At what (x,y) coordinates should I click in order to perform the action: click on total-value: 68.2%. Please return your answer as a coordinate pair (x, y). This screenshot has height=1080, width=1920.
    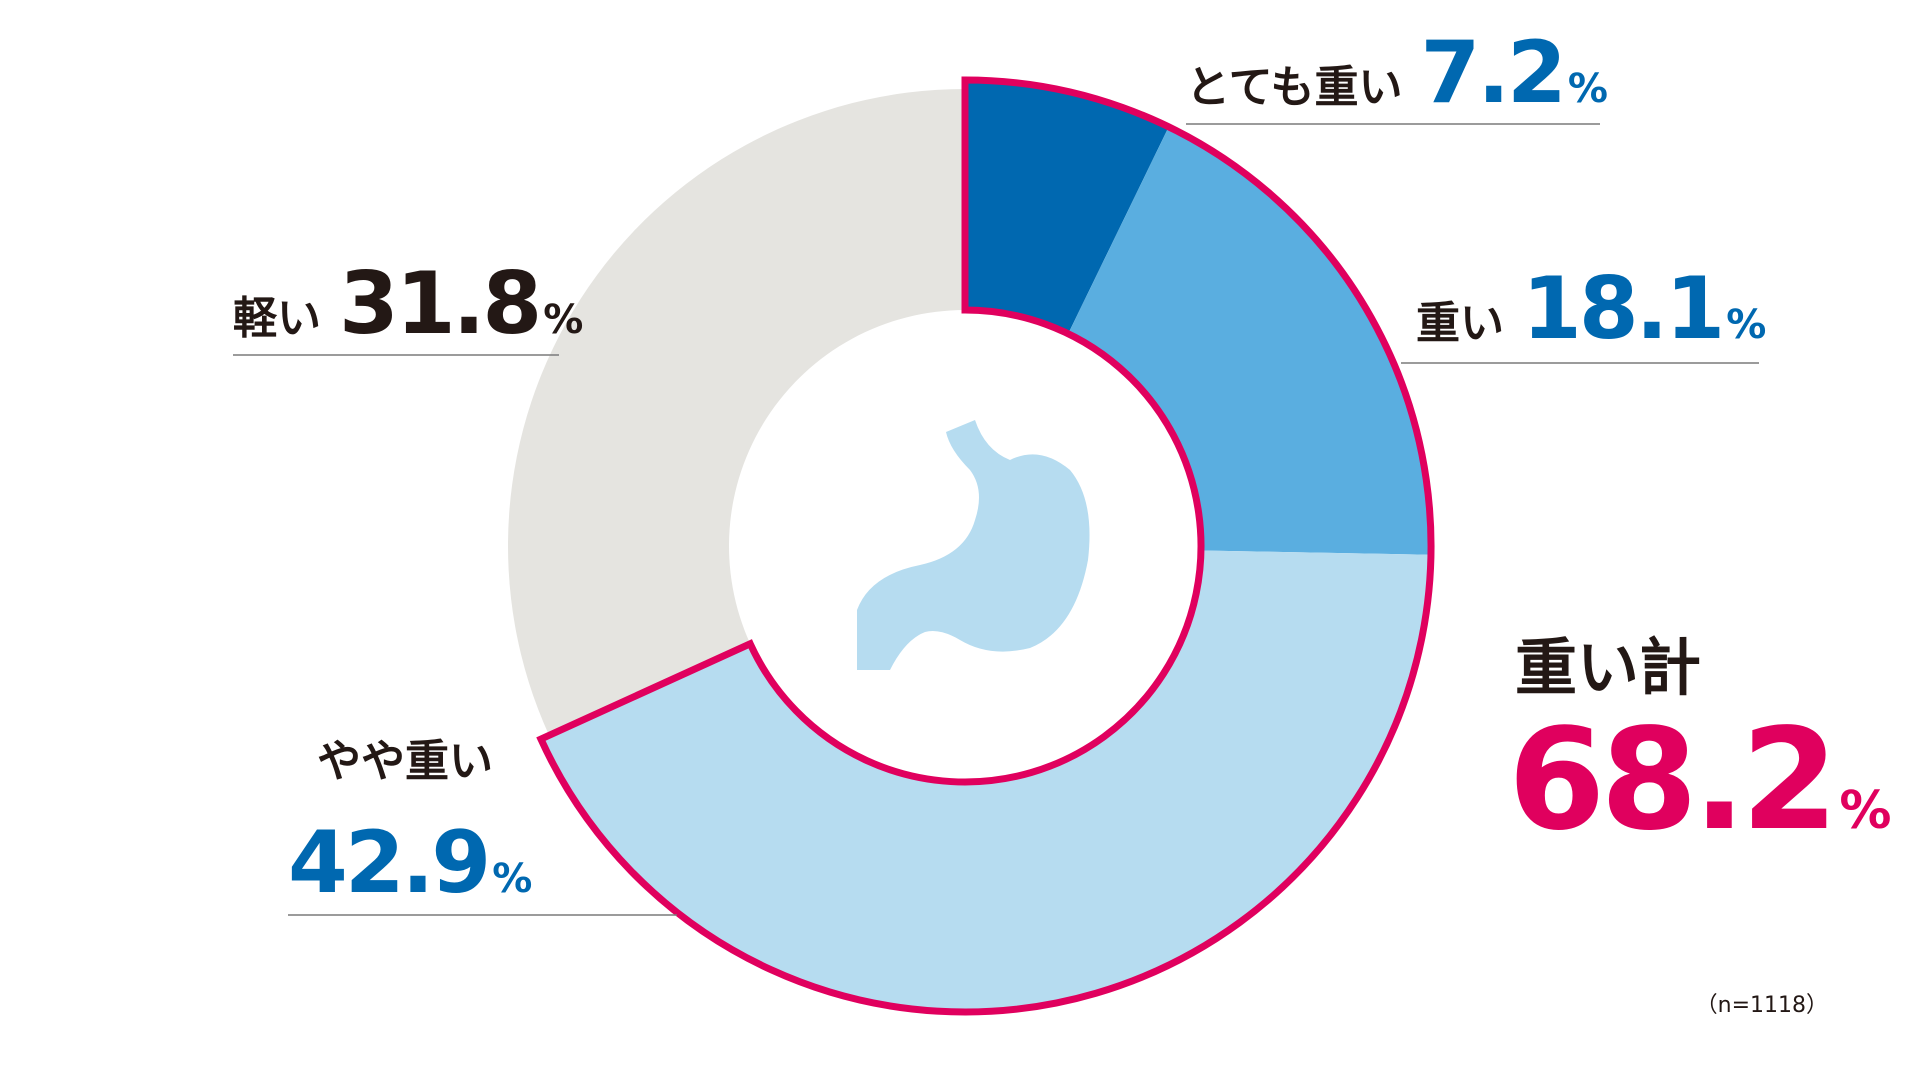
    Looking at the image, I should click on (1700, 780).